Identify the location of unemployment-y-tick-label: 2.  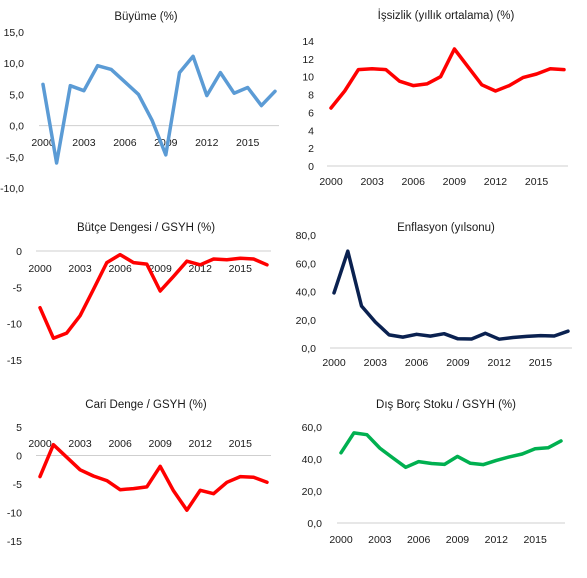
(311, 149).